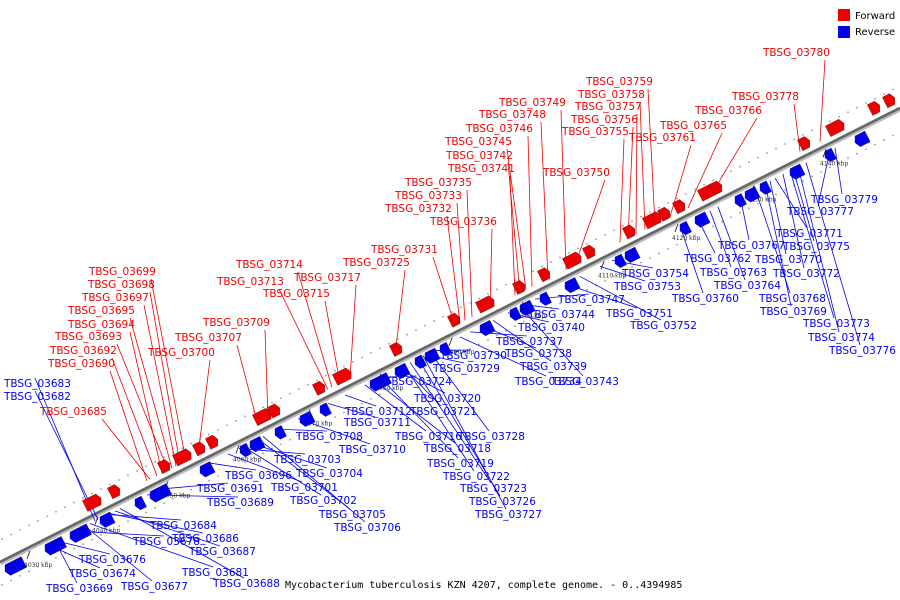 The image size is (900, 600). What do you see at coordinates (611, 95) in the screenshot?
I see `gene-label: TBSG_03758` at bounding box center [611, 95].